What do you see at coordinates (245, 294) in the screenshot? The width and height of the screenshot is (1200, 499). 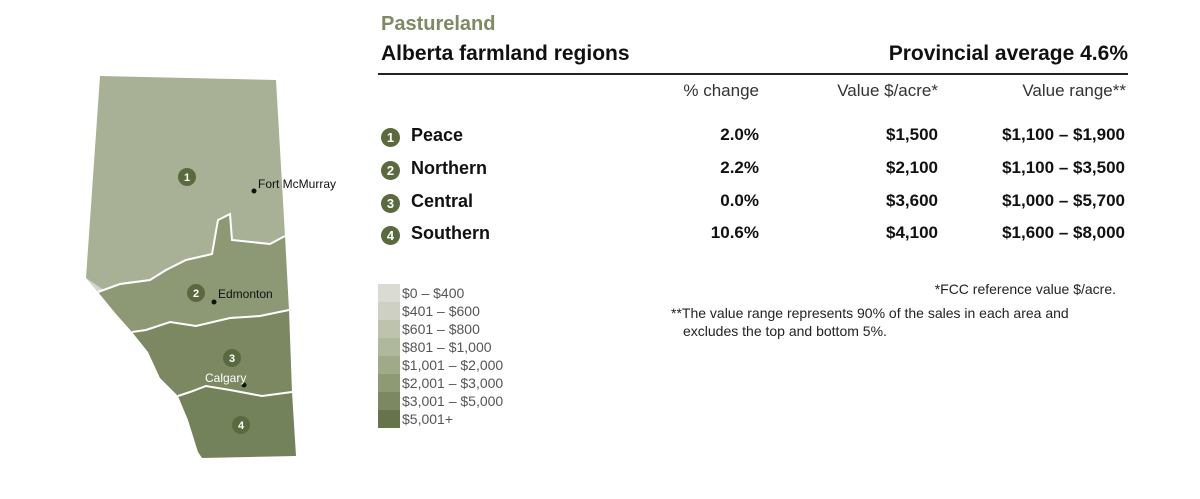 I see `city-label-edmonton: Edmonton` at bounding box center [245, 294].